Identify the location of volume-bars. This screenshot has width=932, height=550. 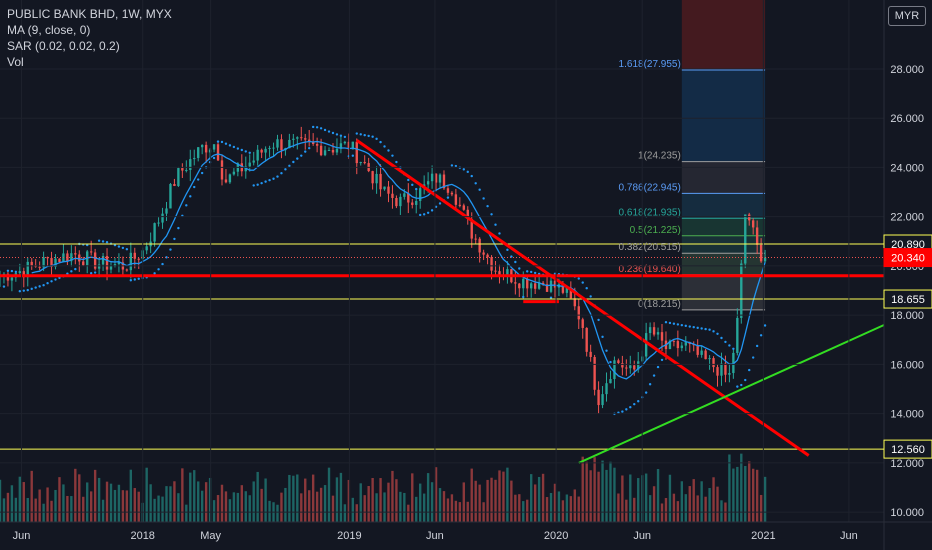
(383, 487).